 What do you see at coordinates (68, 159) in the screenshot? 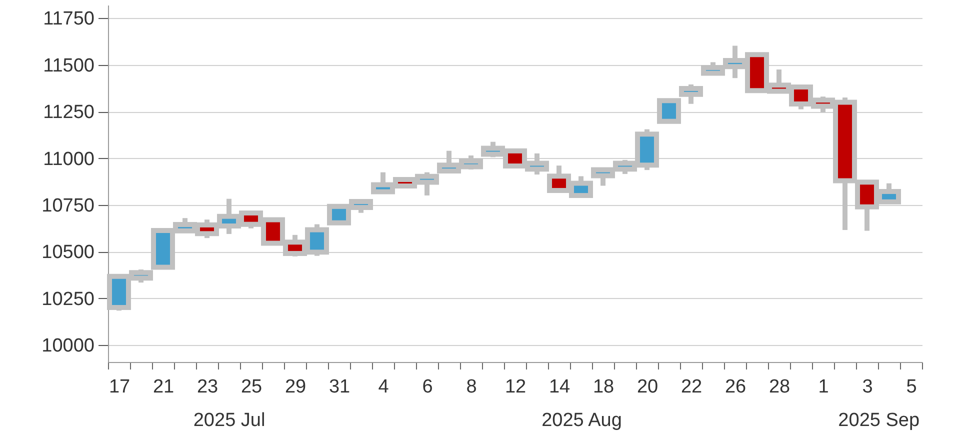
I see `y-tick-label: 11000` at bounding box center [68, 159].